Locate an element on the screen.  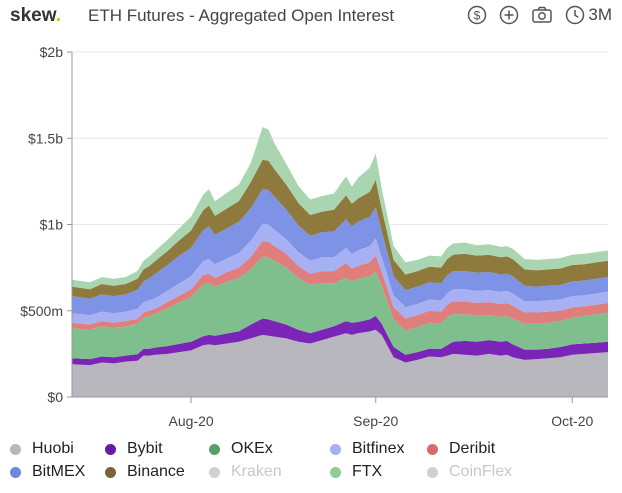
logo-text: skew is located at coordinates (33, 15).